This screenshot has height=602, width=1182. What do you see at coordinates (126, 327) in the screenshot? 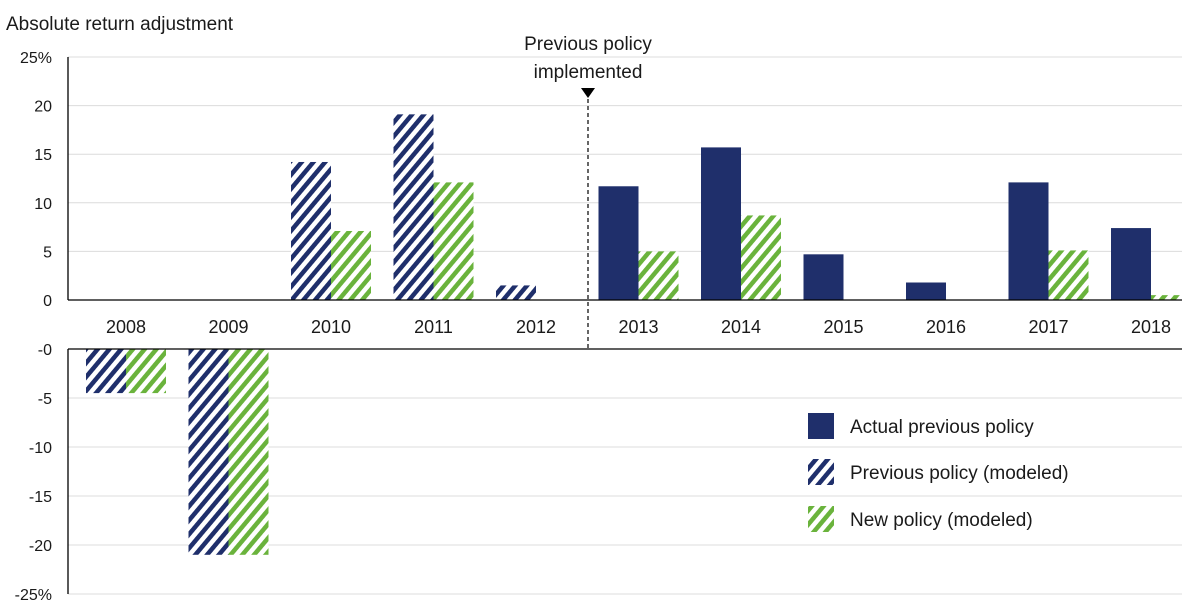
I see `x-tick-label: 2008` at bounding box center [126, 327].